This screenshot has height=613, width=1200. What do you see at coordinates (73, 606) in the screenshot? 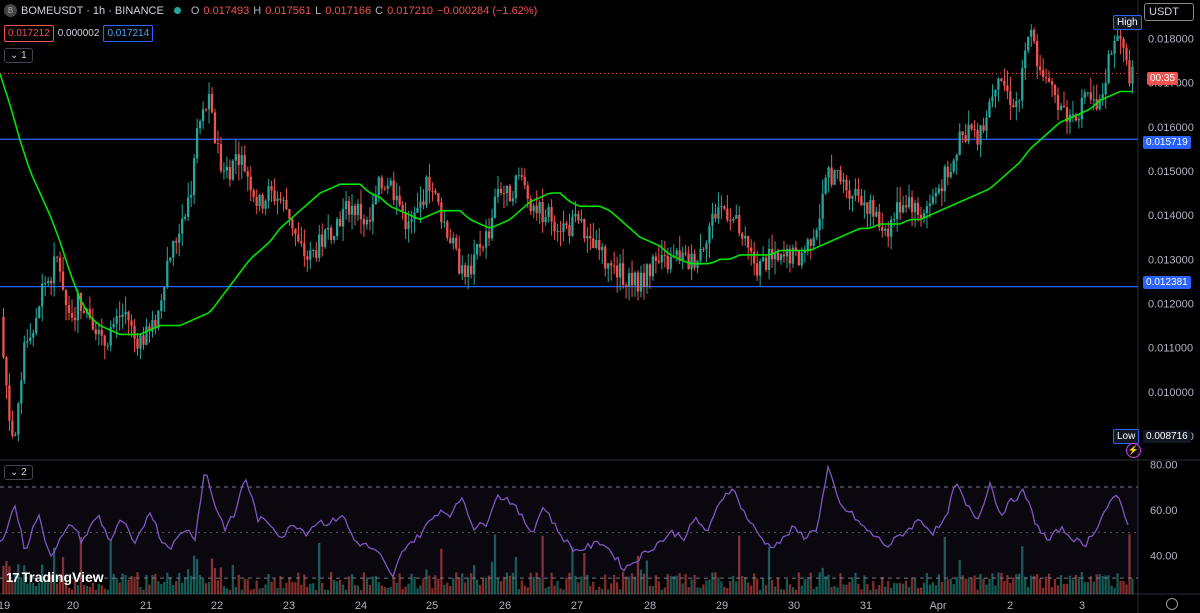
I see `time-tick-1: 20` at bounding box center [73, 606].